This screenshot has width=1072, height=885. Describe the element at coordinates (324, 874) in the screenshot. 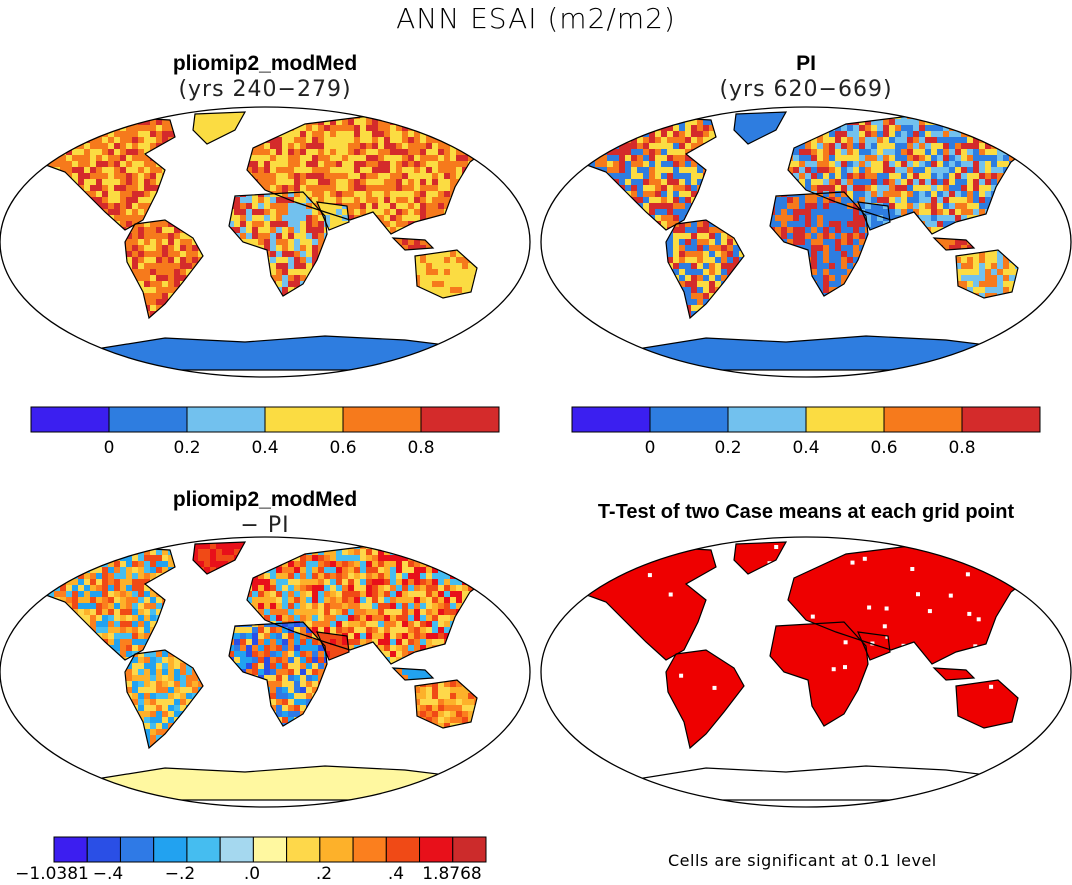

I see `cbar3-tick-label: .2` at that location.